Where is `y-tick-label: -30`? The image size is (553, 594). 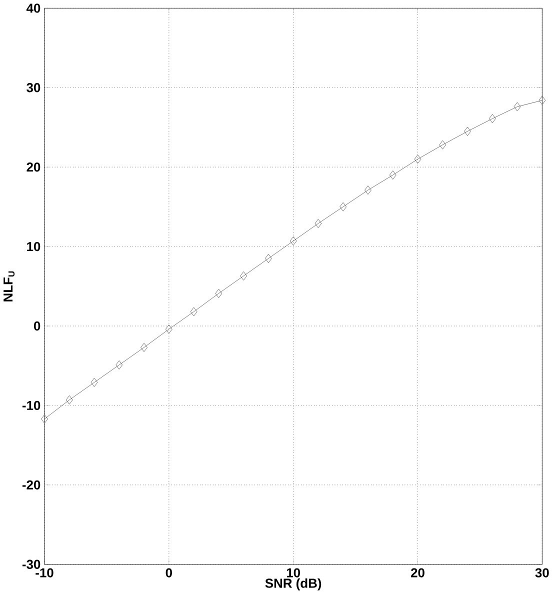 y-tick-label: -30 is located at coordinates (31, 564).